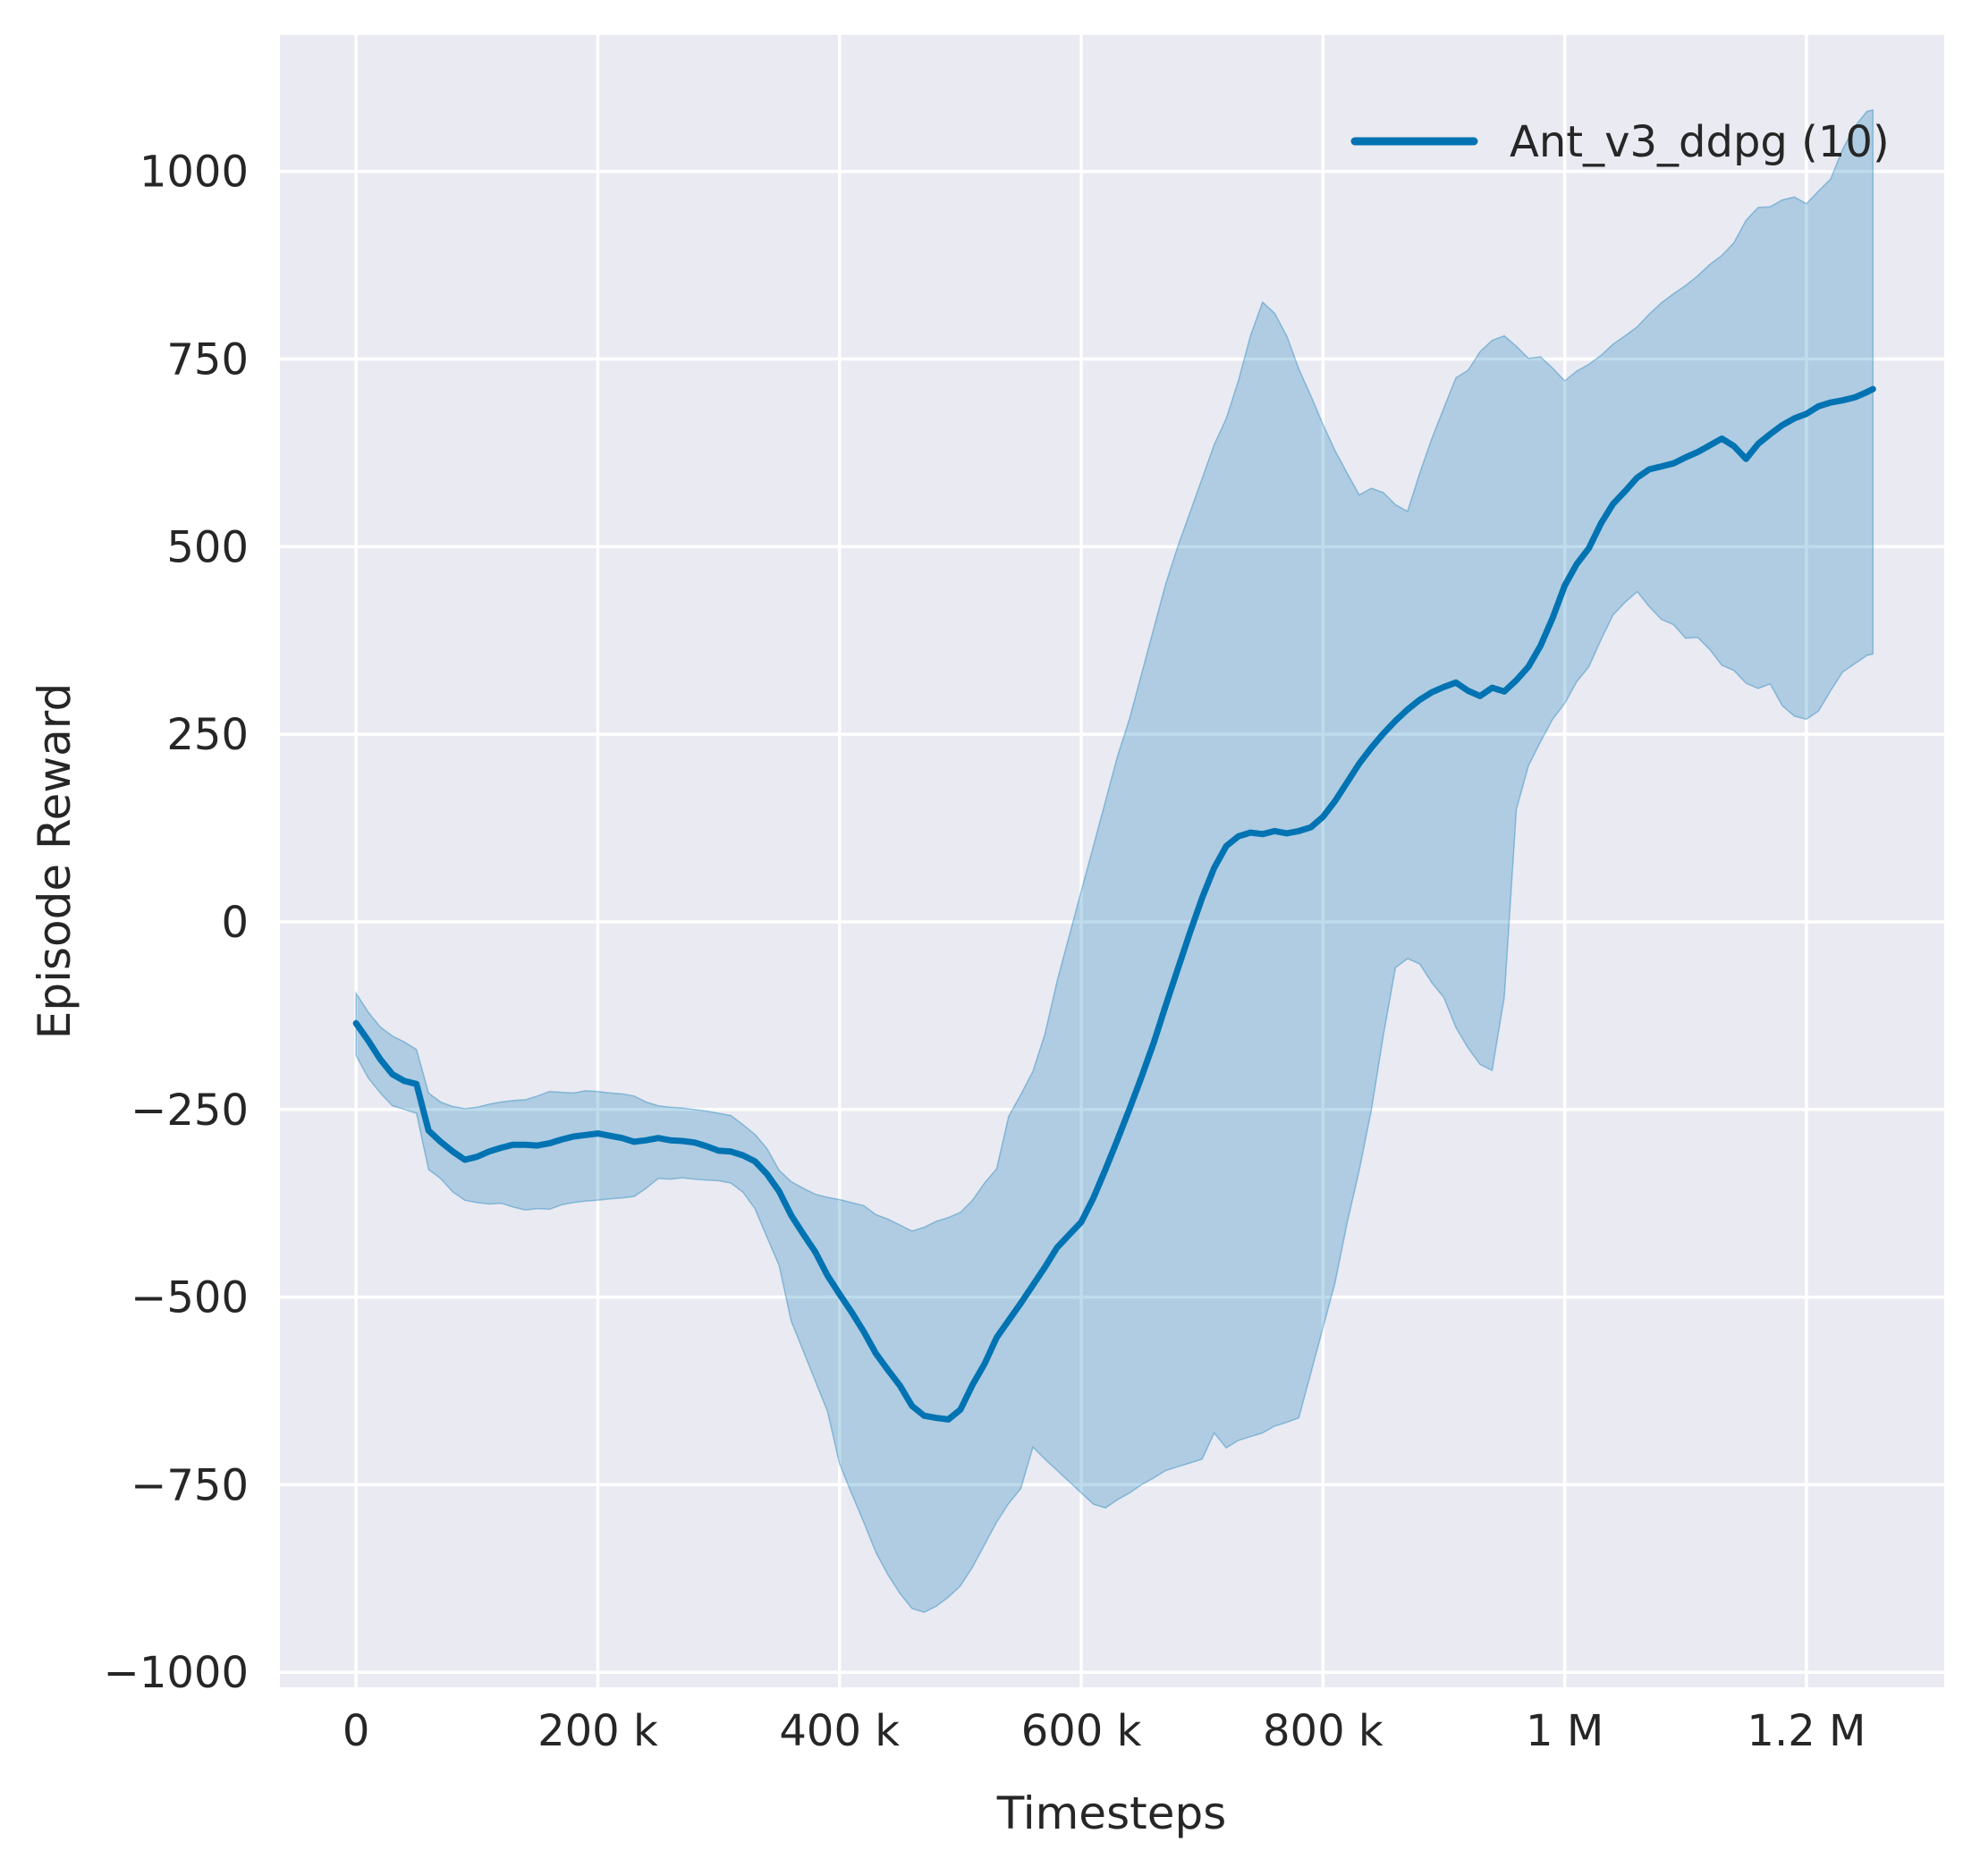 This screenshot has width=1980, height=1876. What do you see at coordinates (1081, 1731) in the screenshot?
I see `x-tick-label: 600 k` at bounding box center [1081, 1731].